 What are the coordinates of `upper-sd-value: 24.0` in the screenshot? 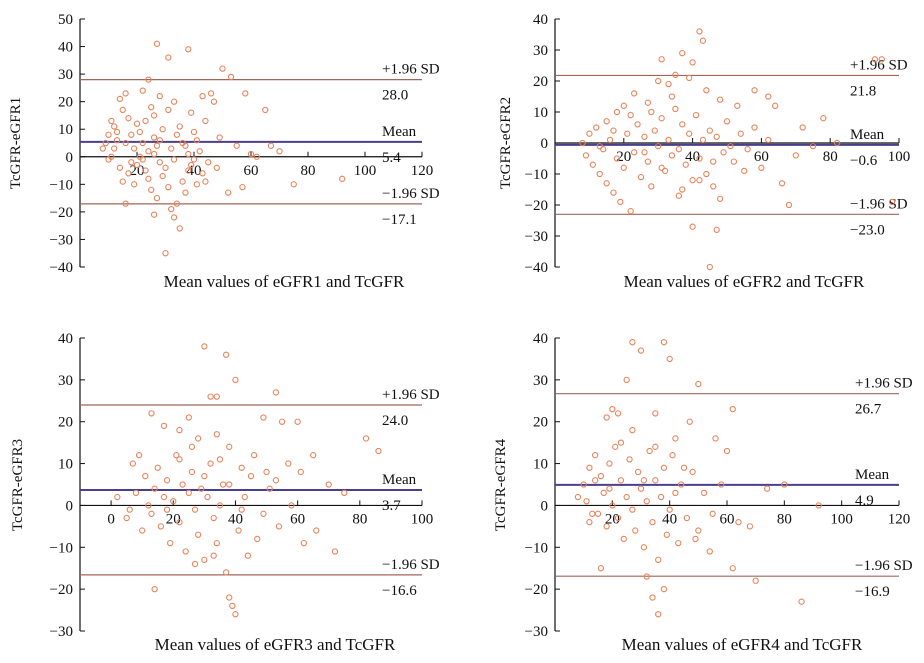 It's located at (395, 421).